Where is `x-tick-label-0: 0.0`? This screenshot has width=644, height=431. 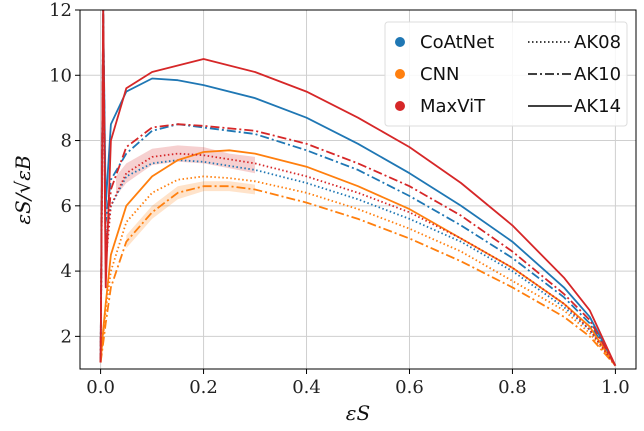 x-tick-label-0: 0.0 is located at coordinates (100, 387).